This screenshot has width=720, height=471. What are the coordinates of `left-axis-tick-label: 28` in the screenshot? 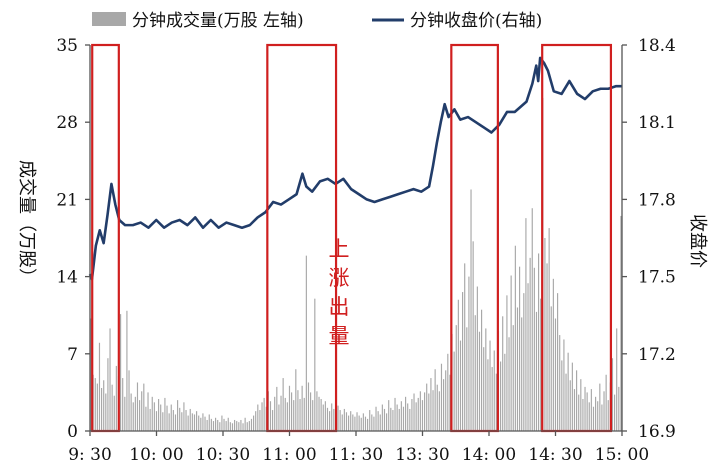 It's located at (67, 123).